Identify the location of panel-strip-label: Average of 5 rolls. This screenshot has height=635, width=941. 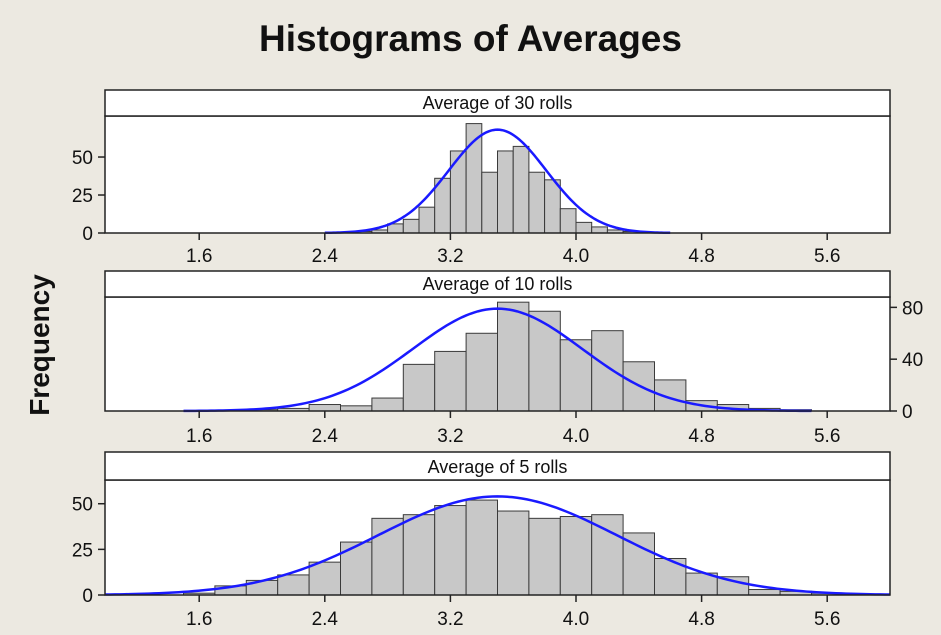
(498, 467).